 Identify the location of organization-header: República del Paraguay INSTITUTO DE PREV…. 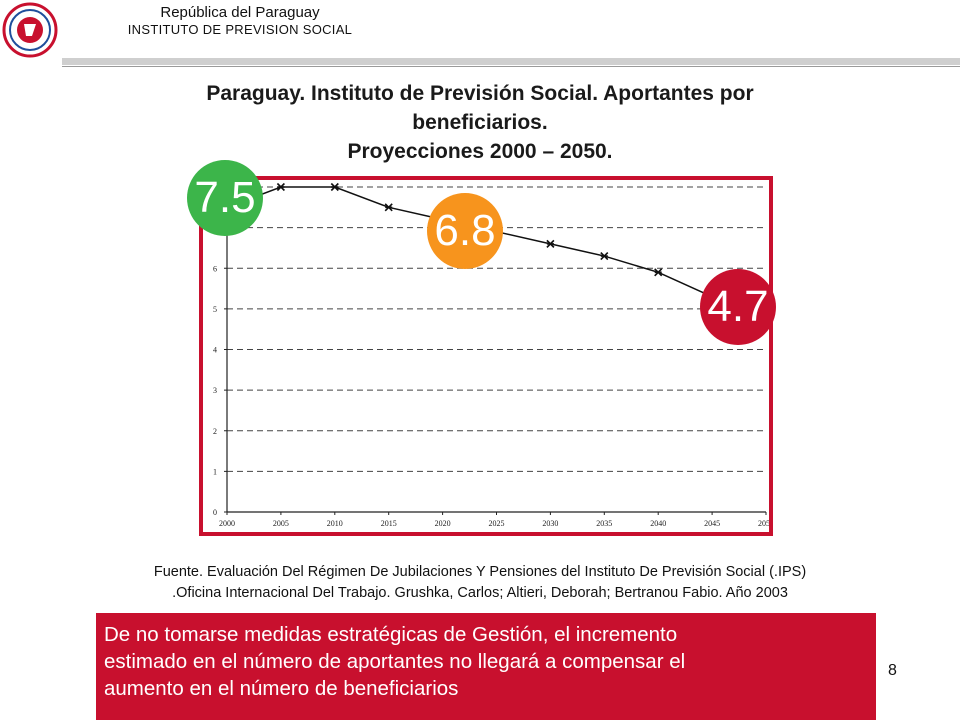
(240, 21).